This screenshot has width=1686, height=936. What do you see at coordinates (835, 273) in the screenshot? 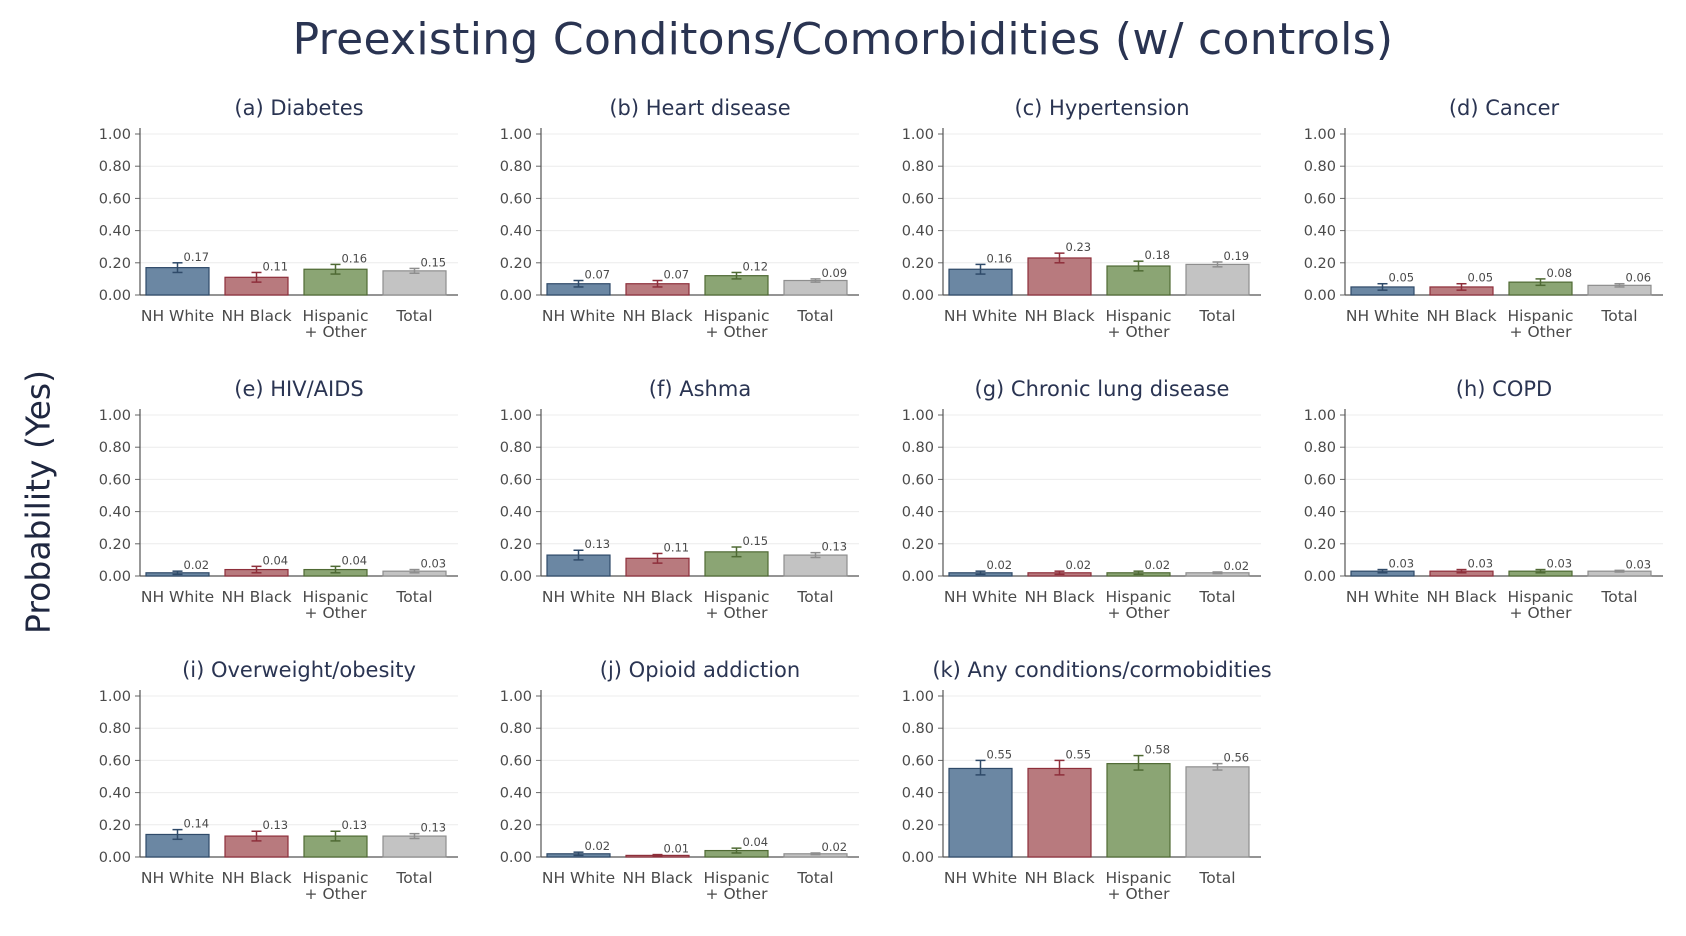
I see `data-label: 0.09` at bounding box center [835, 273].